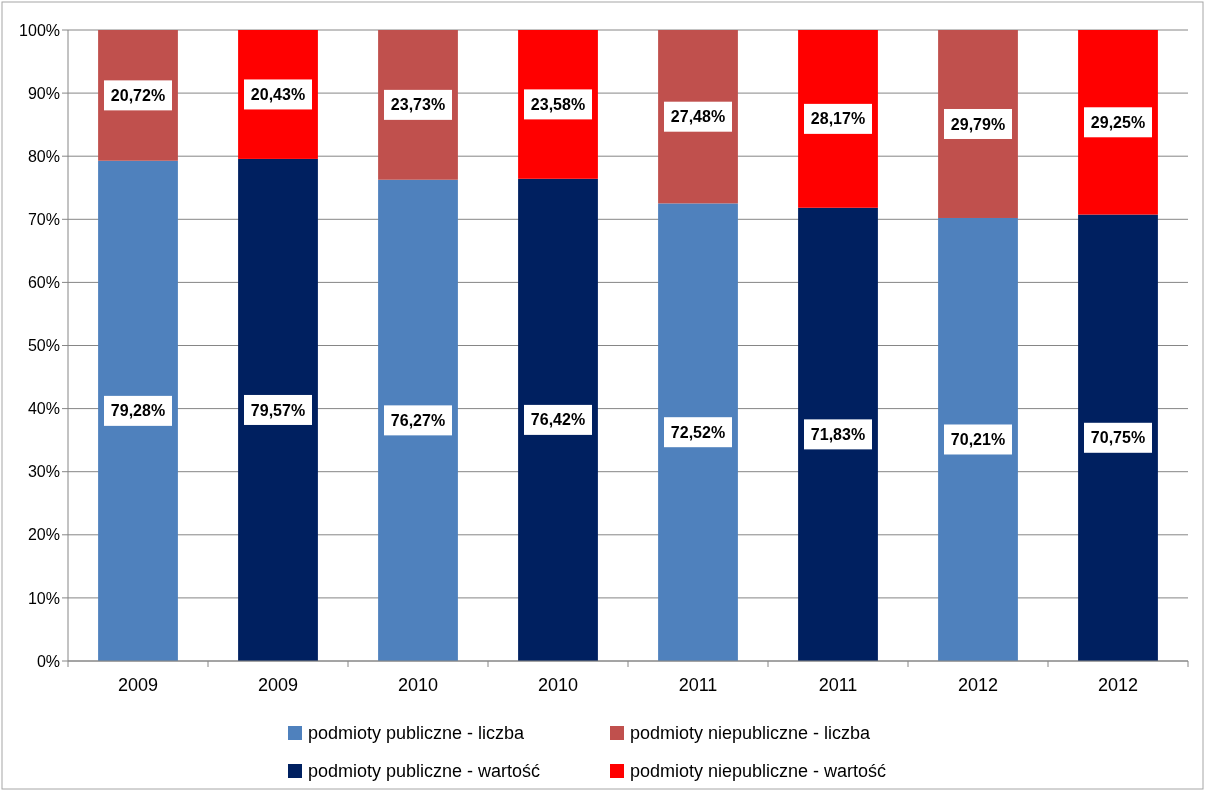  What do you see at coordinates (43, 346) in the screenshot?
I see `y-tick-label: 50%` at bounding box center [43, 346].